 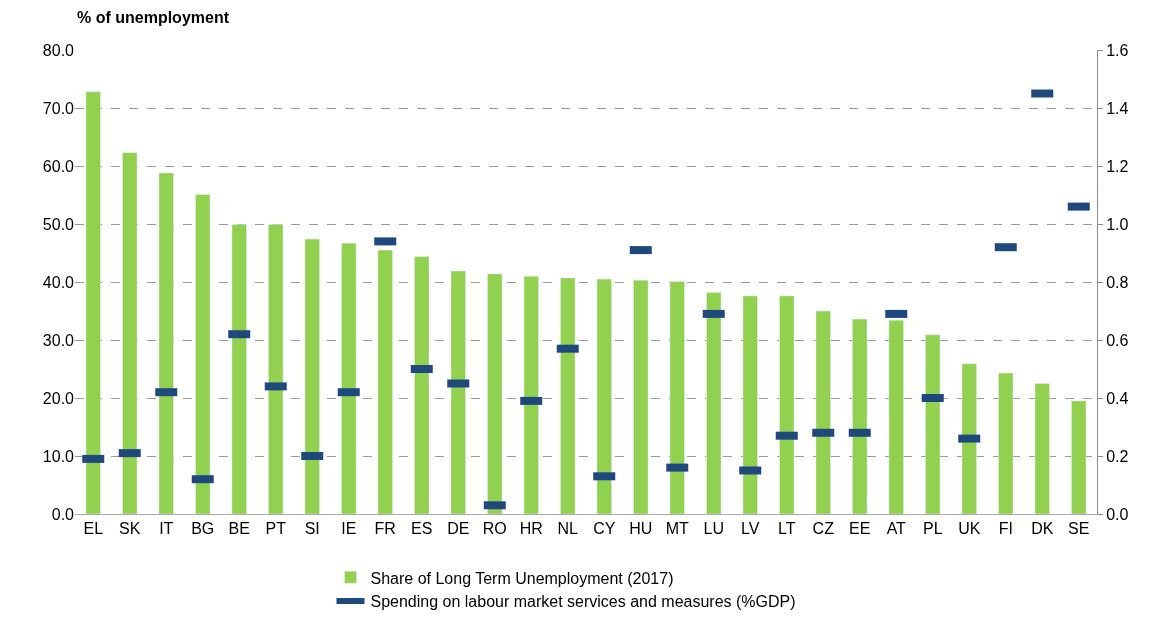 I want to click on x-tick-label: BG, so click(x=203, y=529).